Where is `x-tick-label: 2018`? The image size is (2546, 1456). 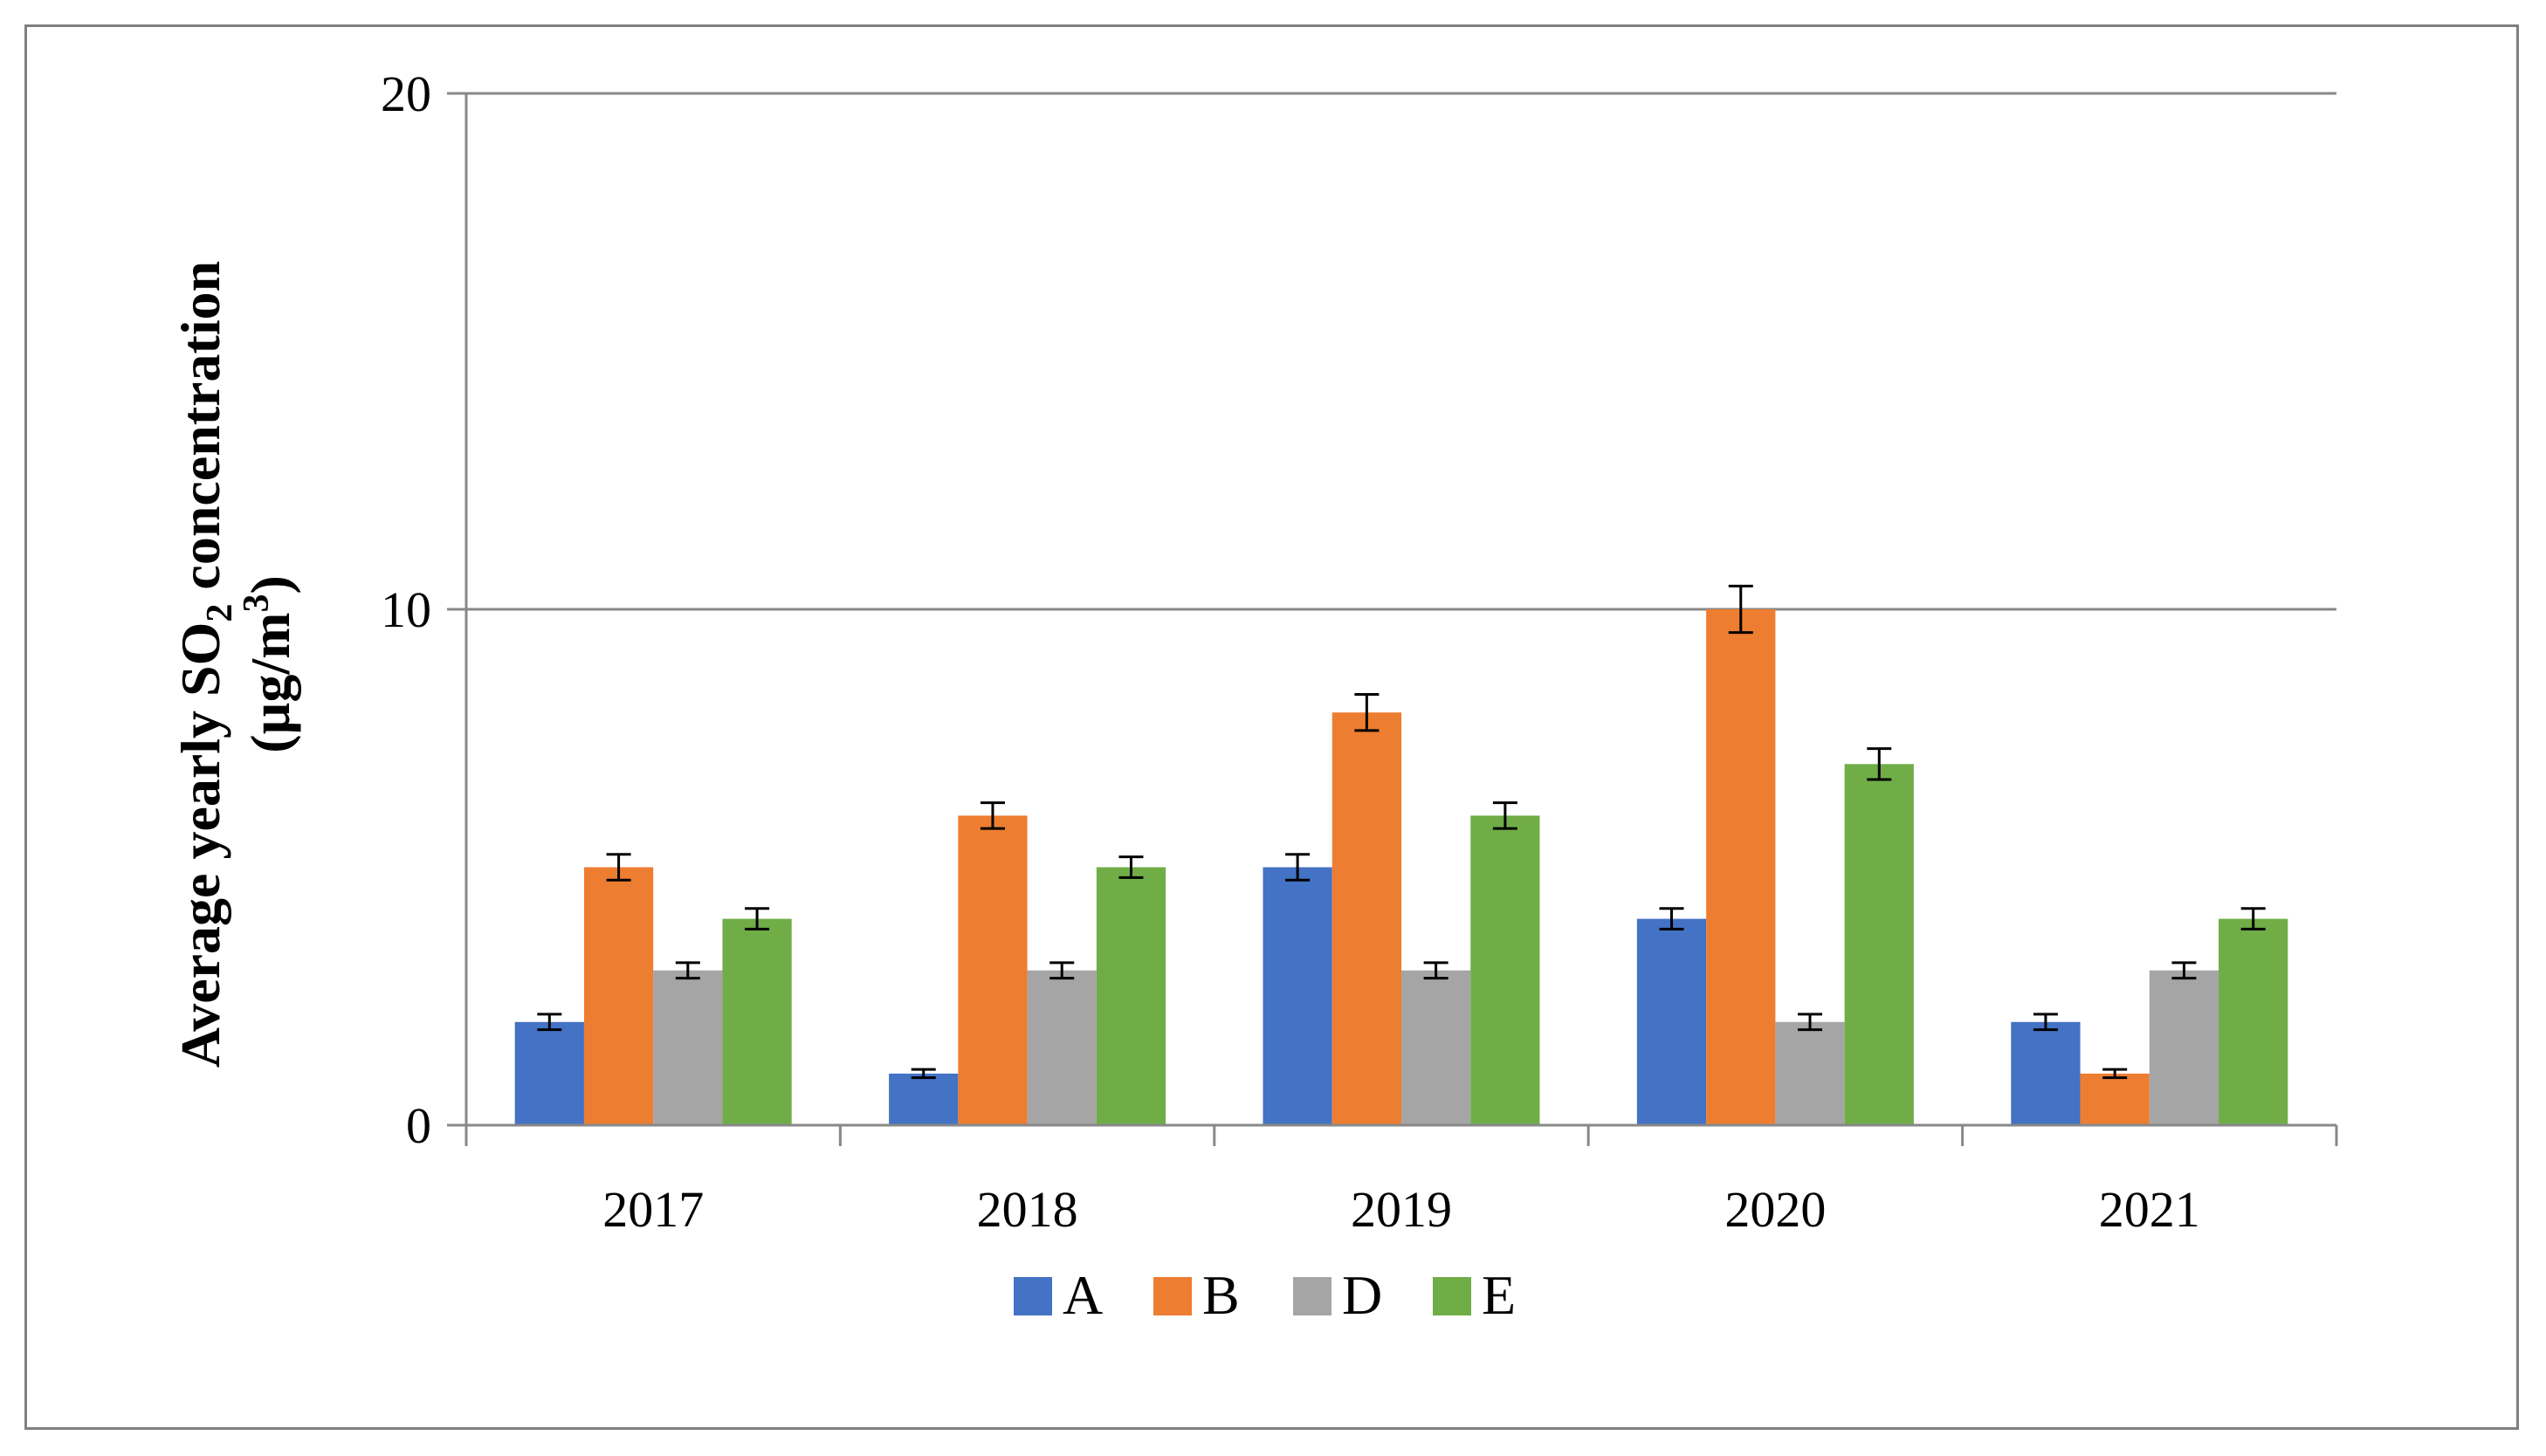 x-tick-label: 2018 is located at coordinates (1028, 1209).